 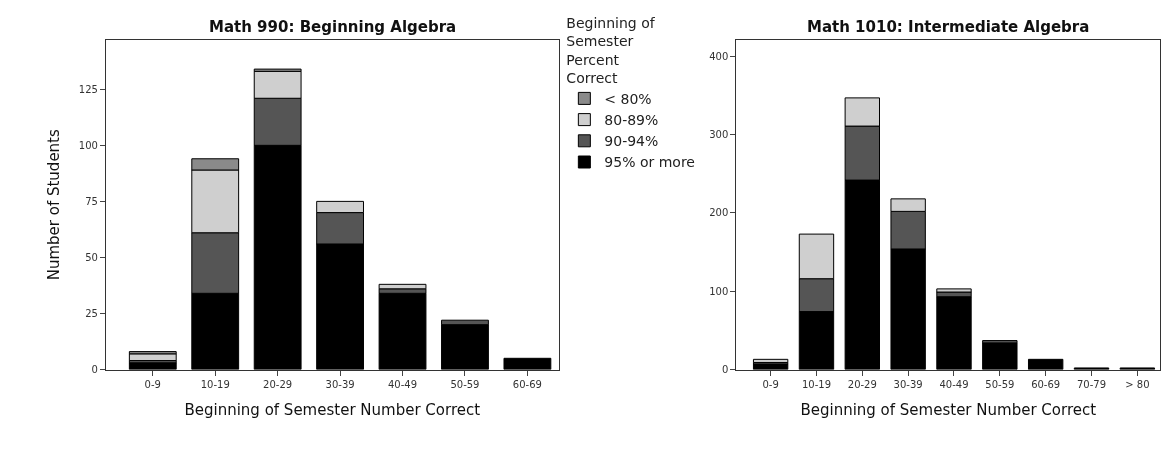 I want to click on y-tick-label: 50, so click(x=91, y=257).